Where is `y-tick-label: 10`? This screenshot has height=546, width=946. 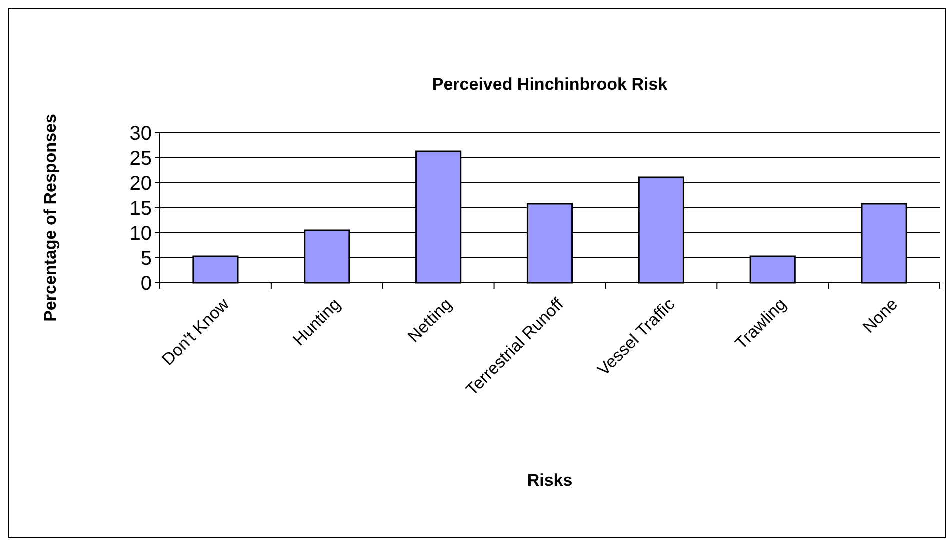 y-tick-label: 10 is located at coordinates (141, 234).